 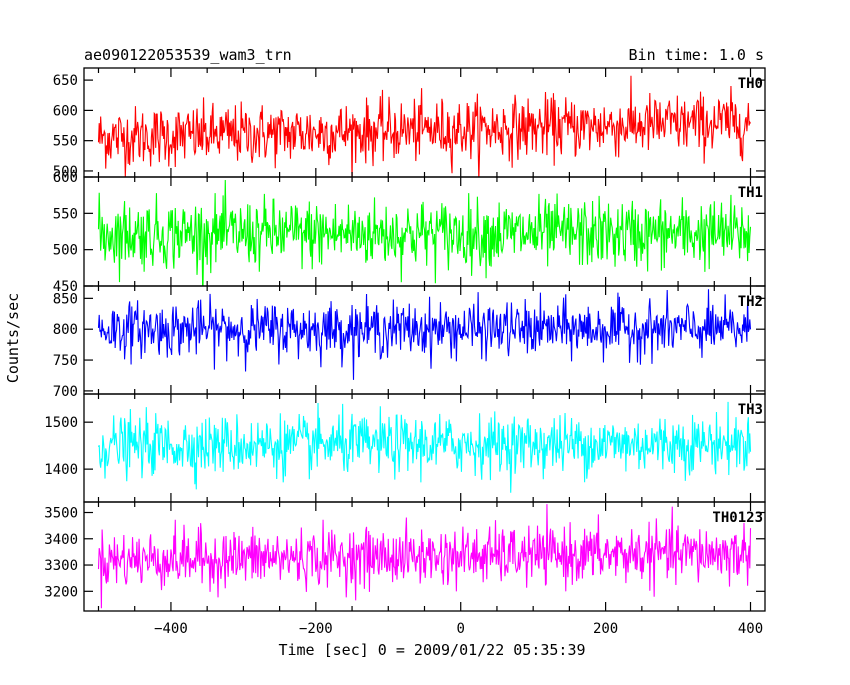 I want to click on y-tick-label: 750, so click(x=65, y=361).